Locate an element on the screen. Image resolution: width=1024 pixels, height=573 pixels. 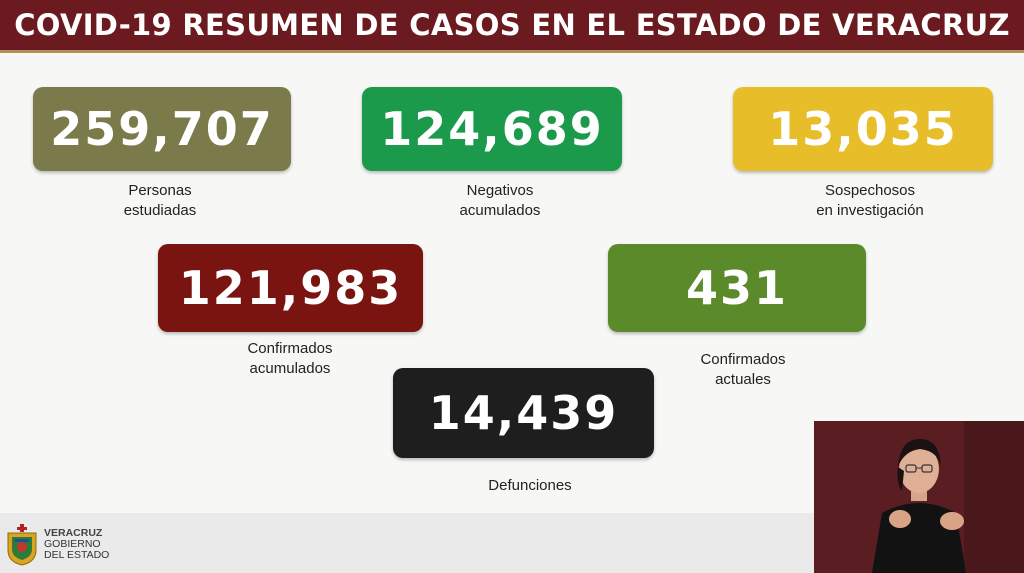
stat-label-confirmados-actuales: Confirmados actuales is located at coordinates (743, 369).